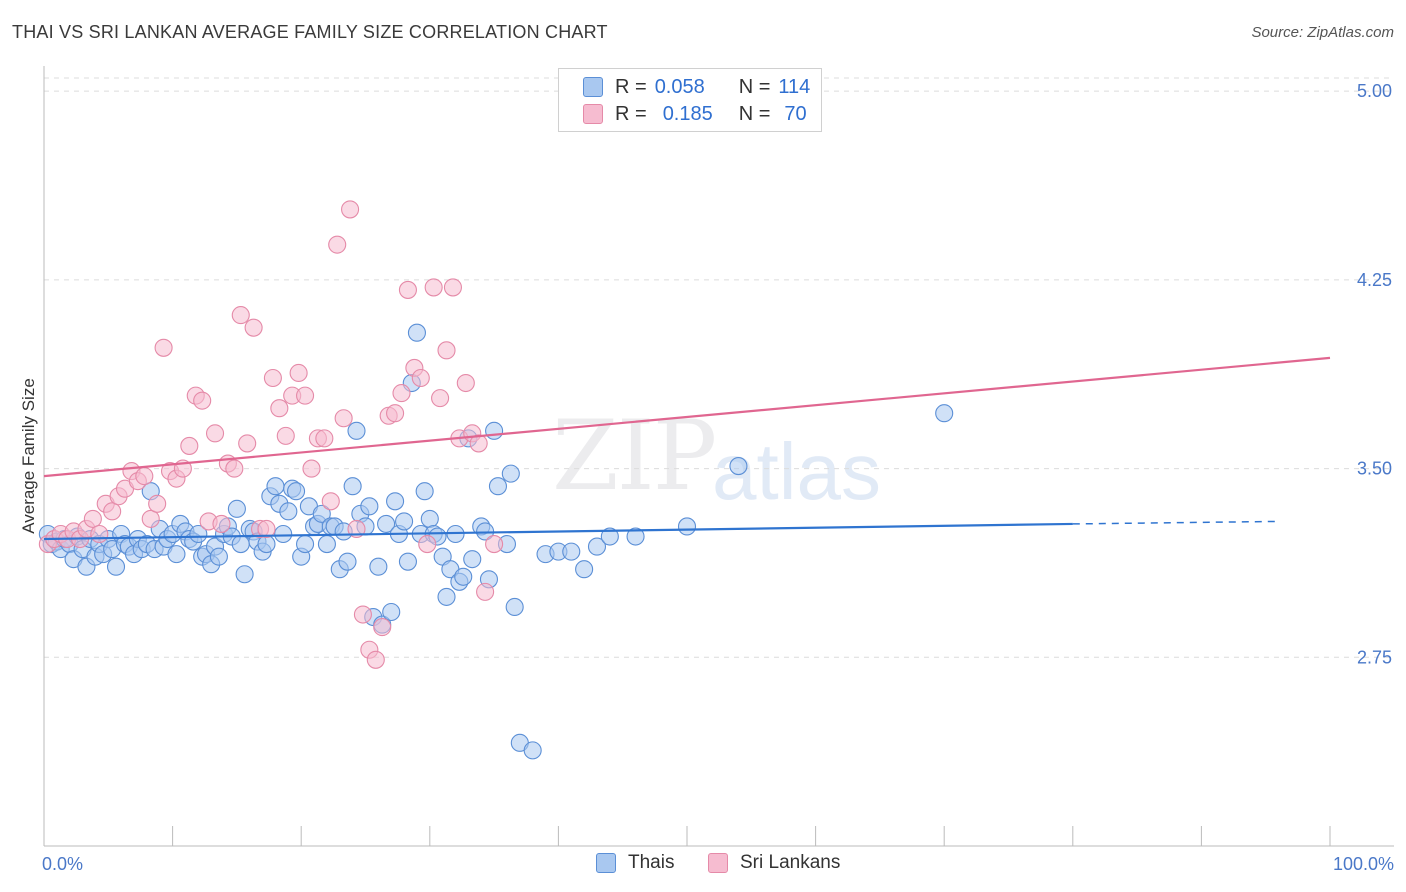  I want to click on y-axis-label: Average Family Size, so click(28, 456).